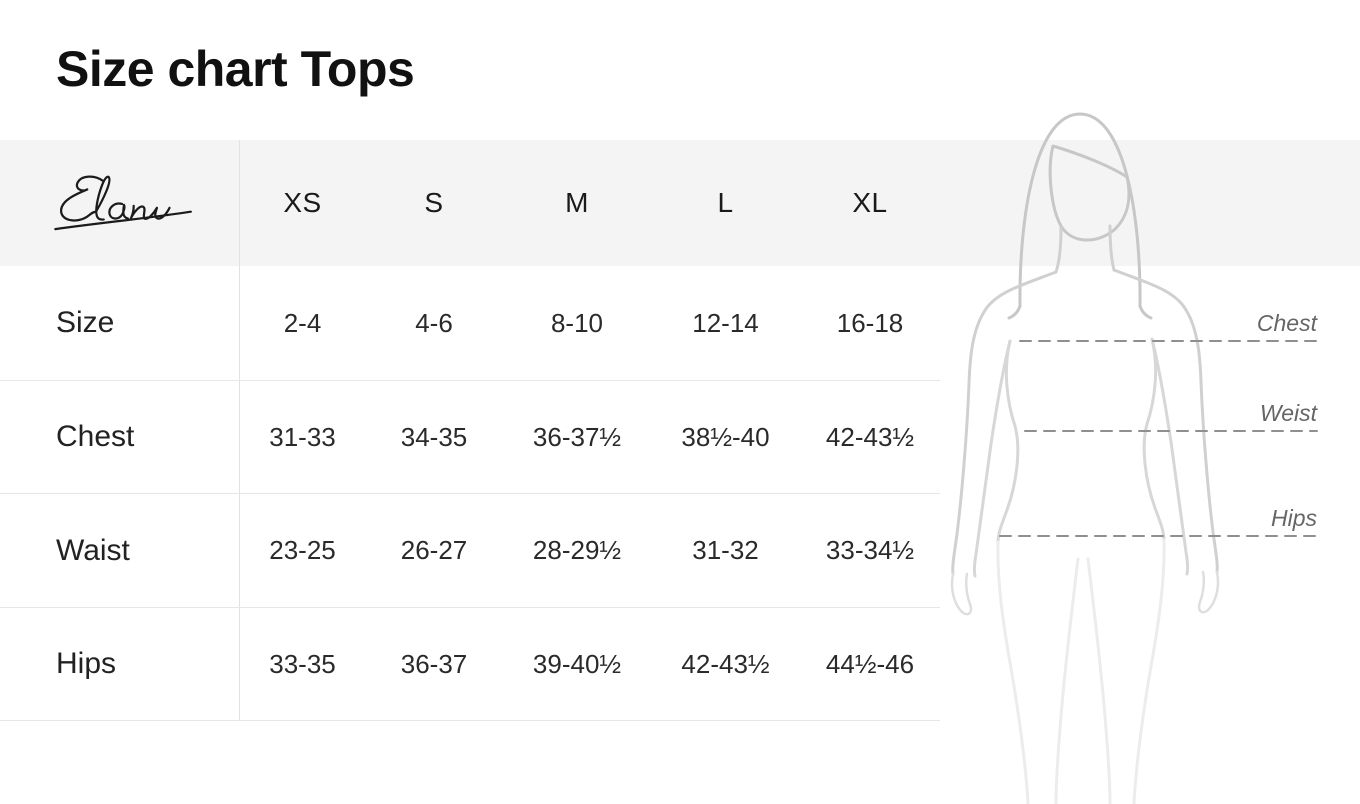 Image resolution: width=1360 pixels, height=804 pixels. I want to click on table-row-hips: Hips 33-35 36-37 39-40½ 42-43½ 44½-46, so click(470, 664).